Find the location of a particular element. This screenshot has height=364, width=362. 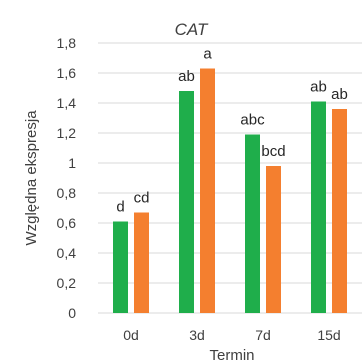

bar-label: abc is located at coordinates (252, 120).